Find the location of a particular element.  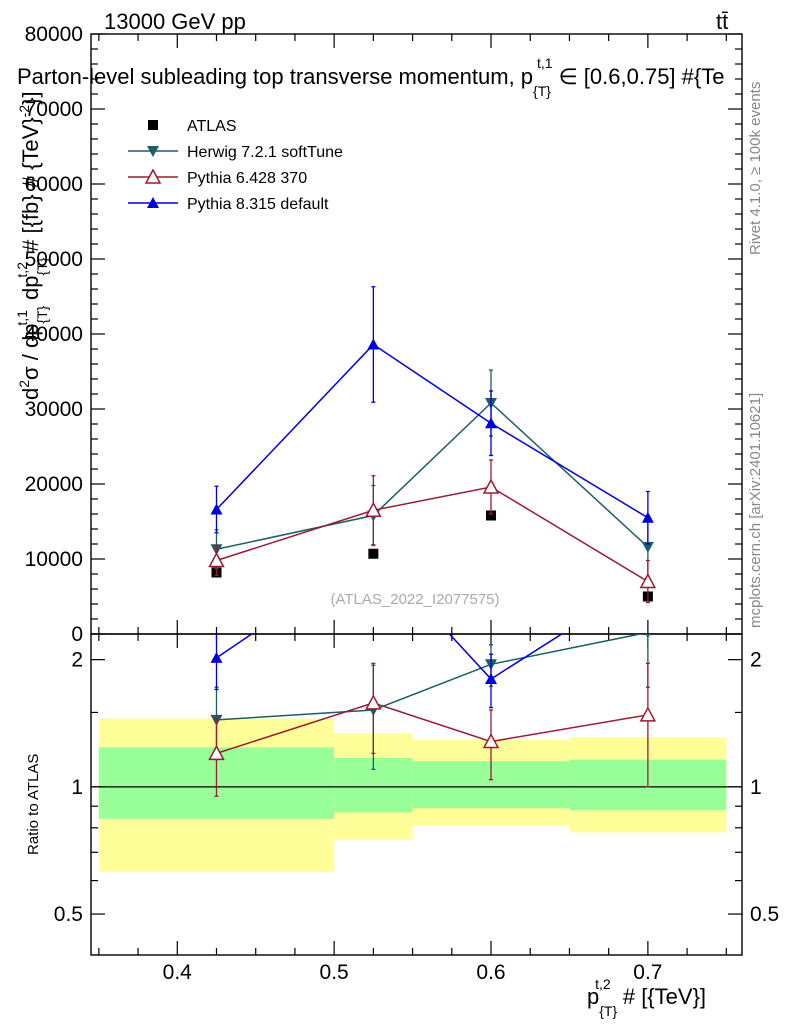

ratio-herwig-7-2-1-softtune-point is located at coordinates (648, 636).